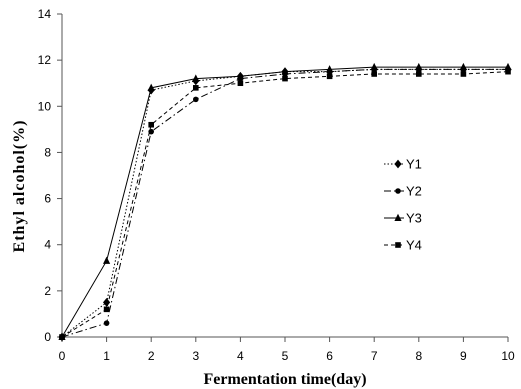 Image resolution: width=521 pixels, height=389 pixels. I want to click on y-tick-label: 2, so click(47, 291).